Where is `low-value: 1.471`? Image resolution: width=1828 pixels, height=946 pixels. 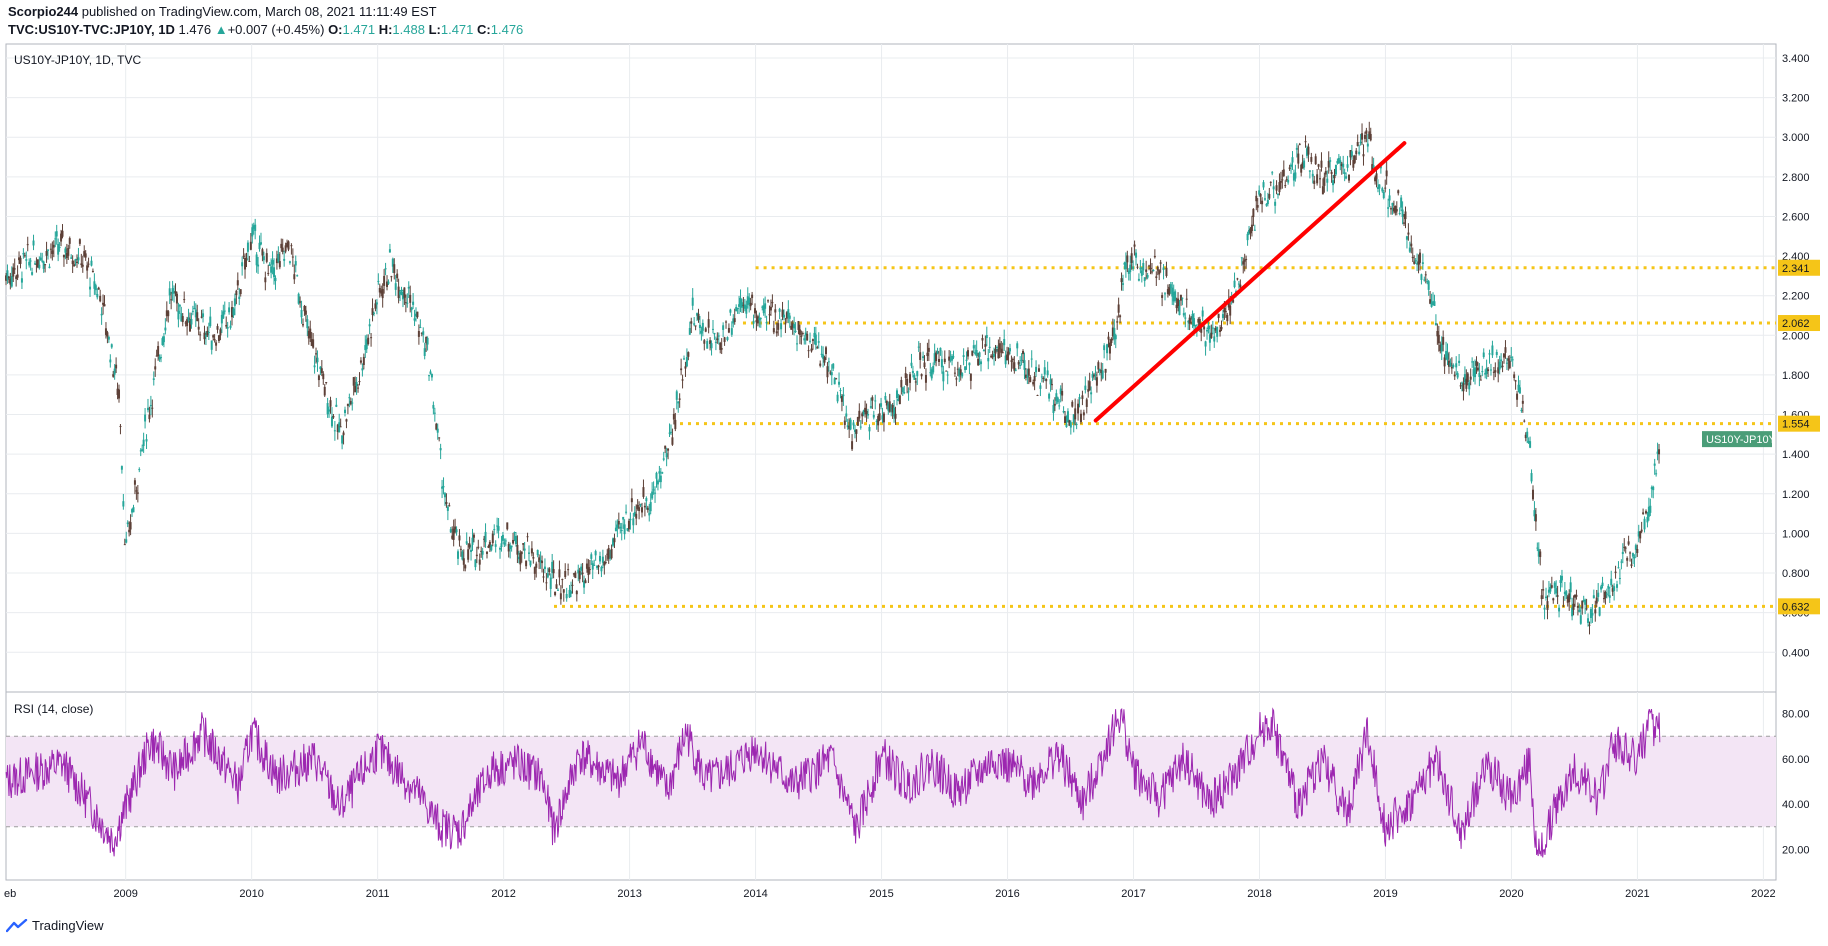
low-value: 1.471 is located at coordinates (457, 29).